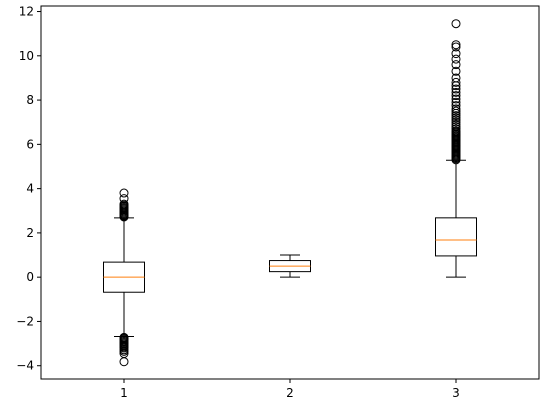 The image size is (546, 413). I want to click on x-tick-label: 2, so click(290, 393).